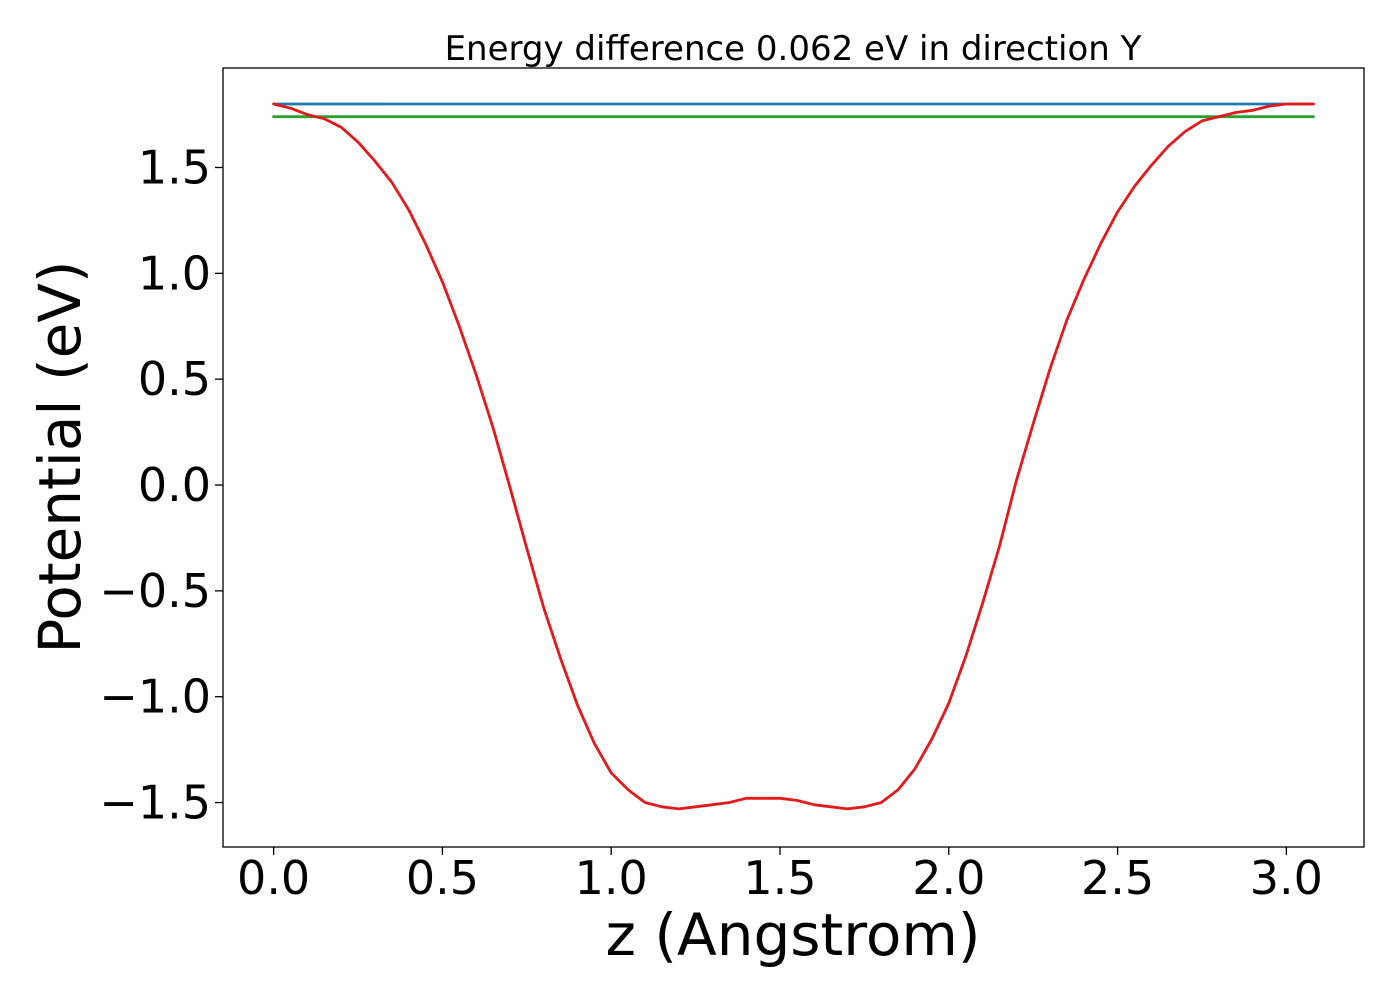  I want to click on x-tick-label: 1.0, so click(611, 878).